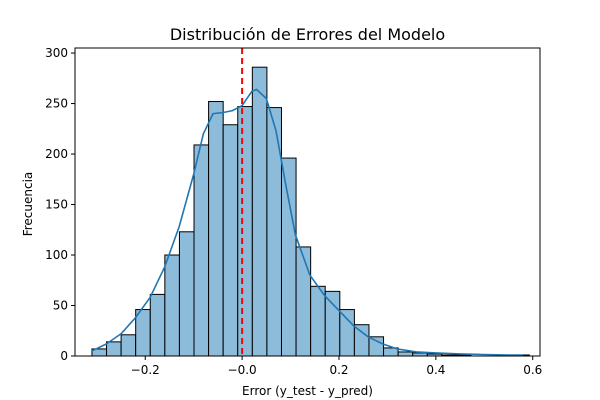  What do you see at coordinates (64, 356) in the screenshot?
I see `y-tick-label: 0` at bounding box center [64, 356].